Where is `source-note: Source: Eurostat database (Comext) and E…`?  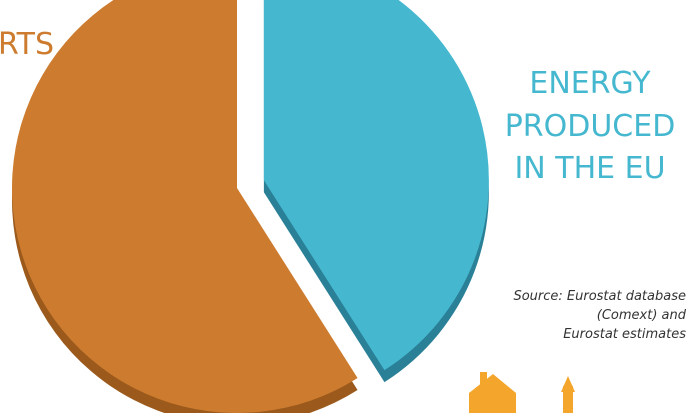
source-note: Source: Eurostat database (Comext) and E… is located at coordinates (599, 315).